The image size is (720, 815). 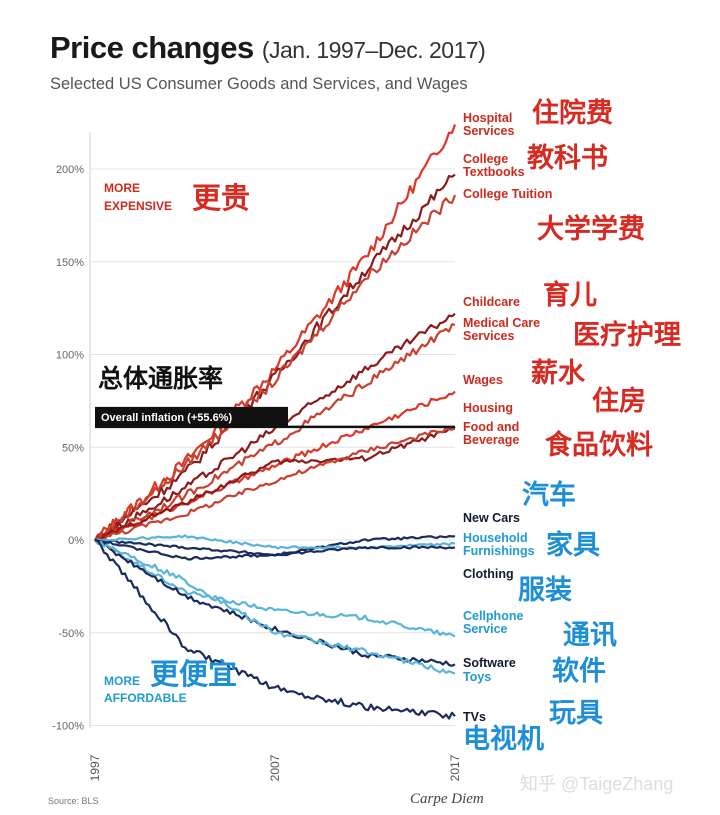 I want to click on series-label-cn: 服装, so click(x=545, y=590).